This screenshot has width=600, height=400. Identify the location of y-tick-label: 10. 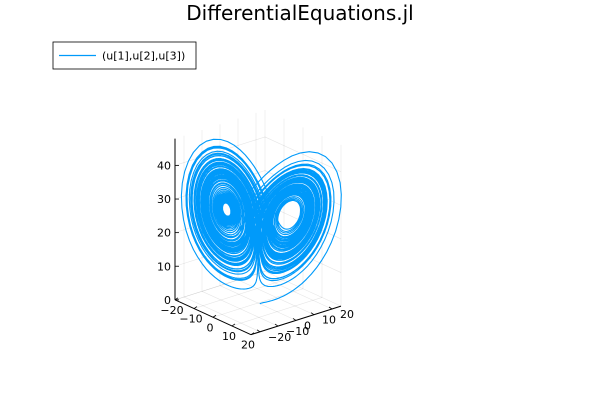
(329, 320).